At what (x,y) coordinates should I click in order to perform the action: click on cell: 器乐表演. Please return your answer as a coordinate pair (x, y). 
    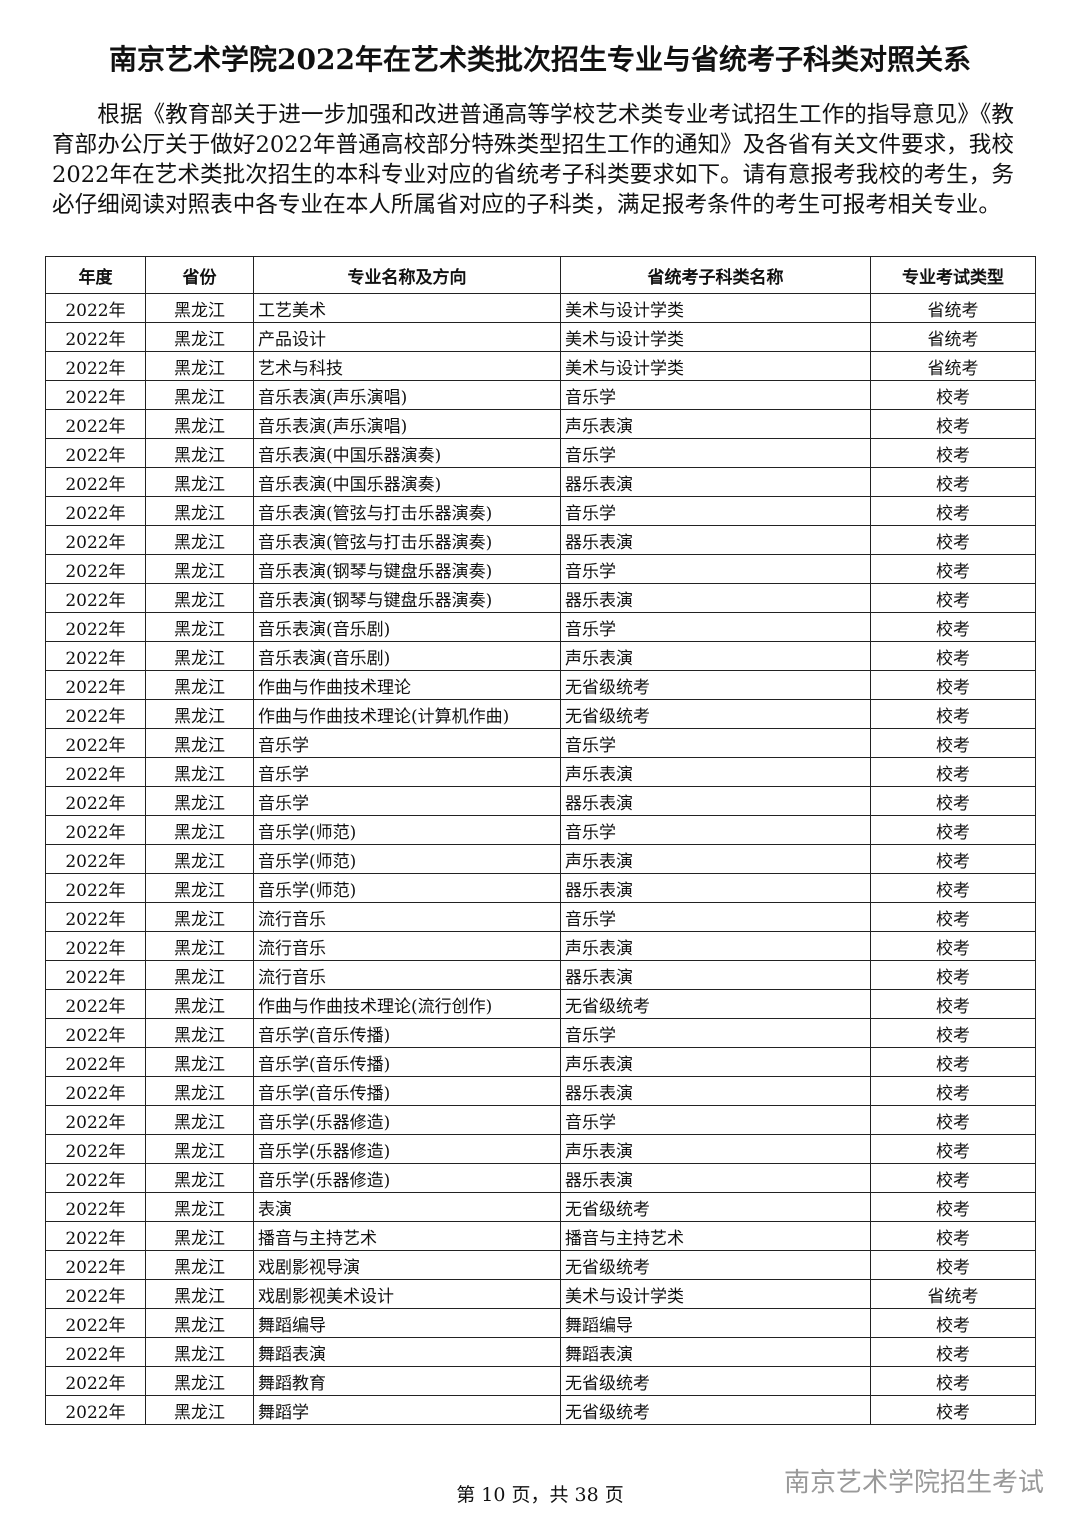
    Looking at the image, I should click on (715, 1091).